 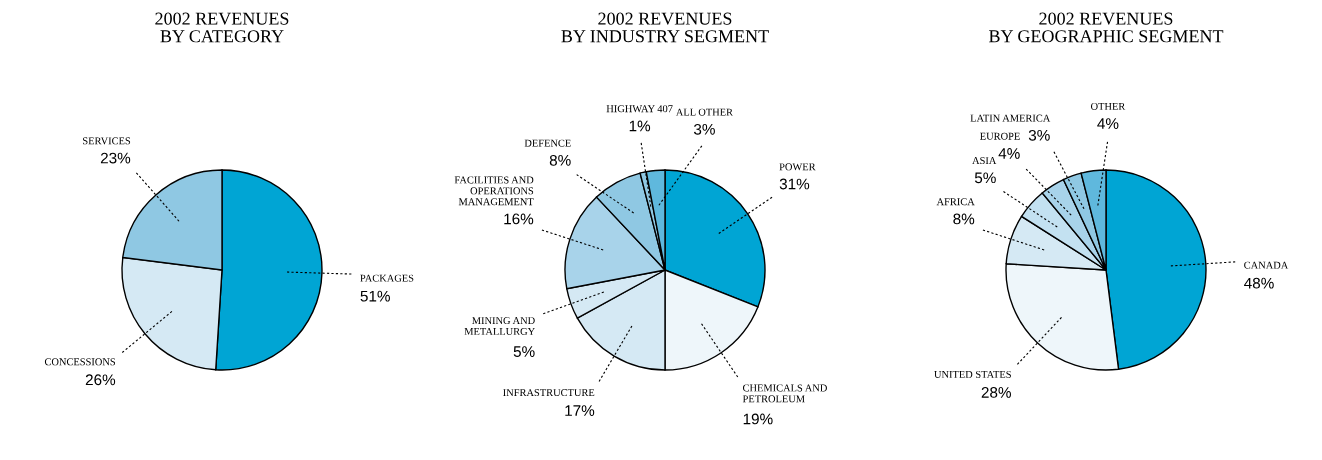 I want to click on data-label: 16%, so click(x=519, y=219).